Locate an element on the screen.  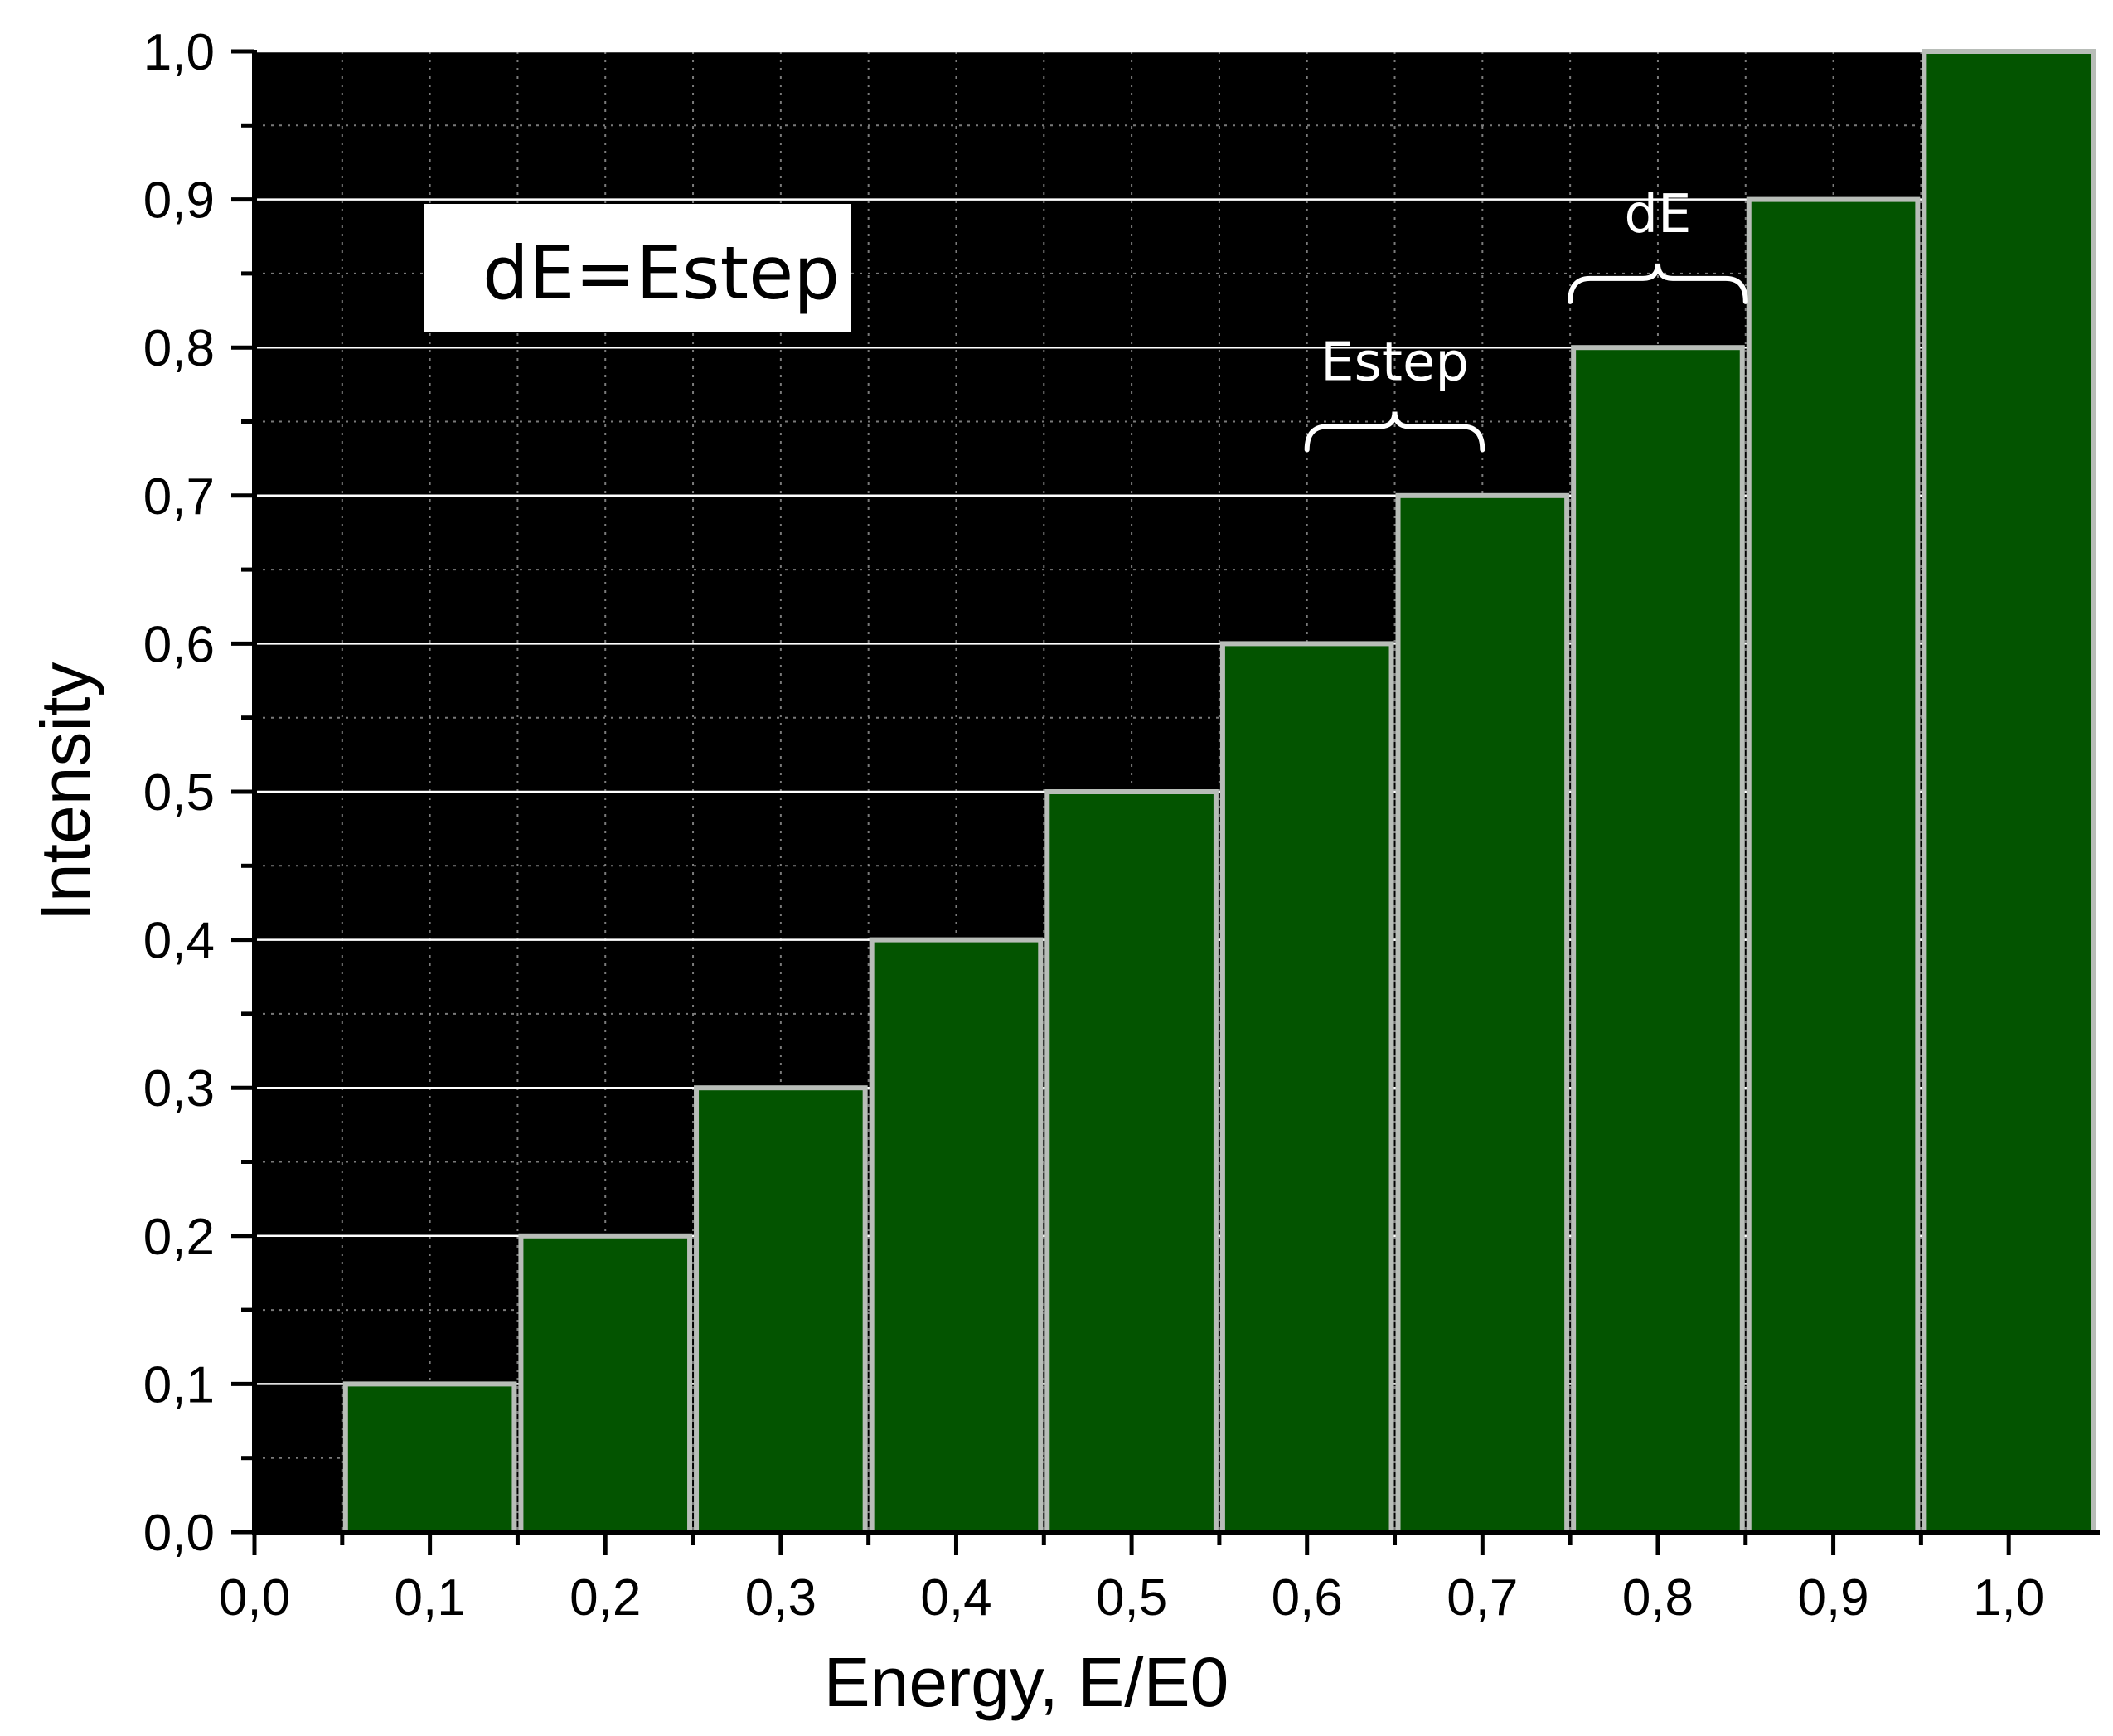
x-tick-label: 0,1 is located at coordinates (431, 1598).